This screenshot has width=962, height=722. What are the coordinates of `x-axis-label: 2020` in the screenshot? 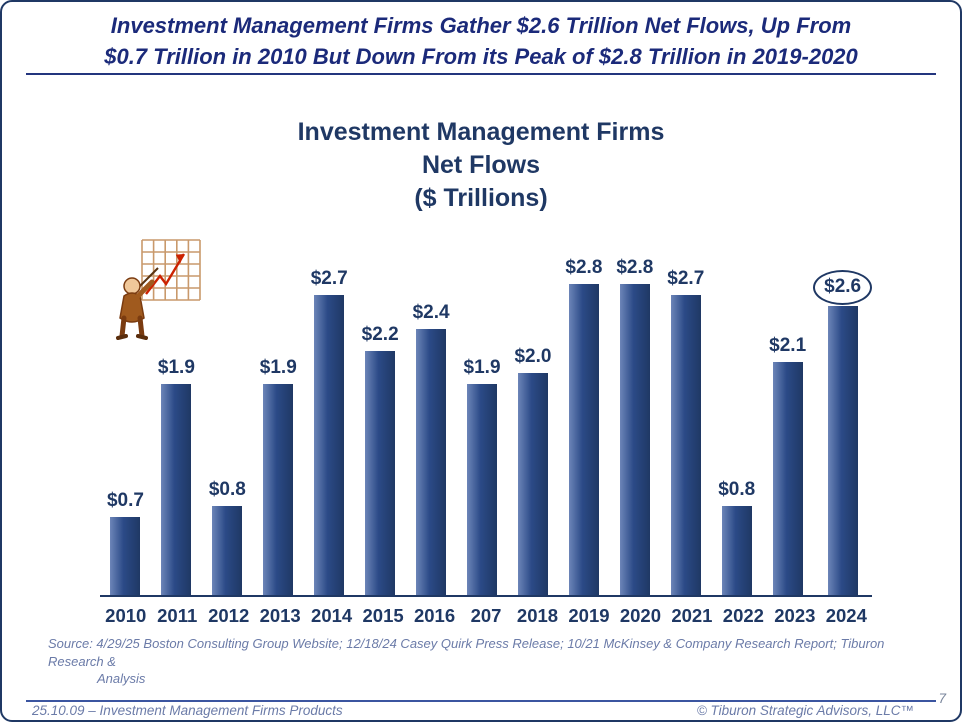 It's located at (640, 615).